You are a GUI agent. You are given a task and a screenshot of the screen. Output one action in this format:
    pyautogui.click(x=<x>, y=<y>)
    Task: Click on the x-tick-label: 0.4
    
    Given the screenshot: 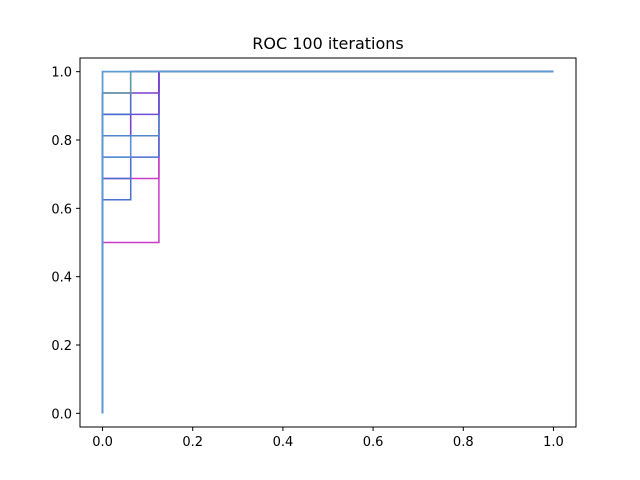 What is the action you would take?
    pyautogui.click(x=283, y=442)
    